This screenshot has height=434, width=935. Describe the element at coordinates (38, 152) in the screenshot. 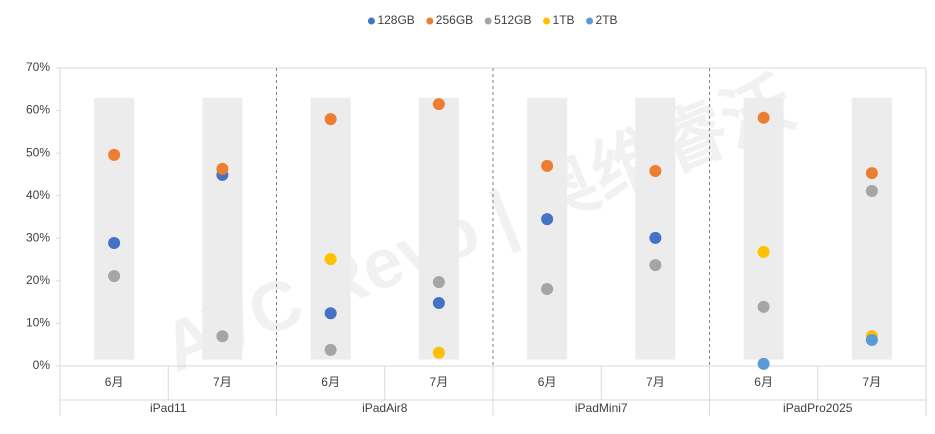

I see `y-tick-label: 50%` at that location.